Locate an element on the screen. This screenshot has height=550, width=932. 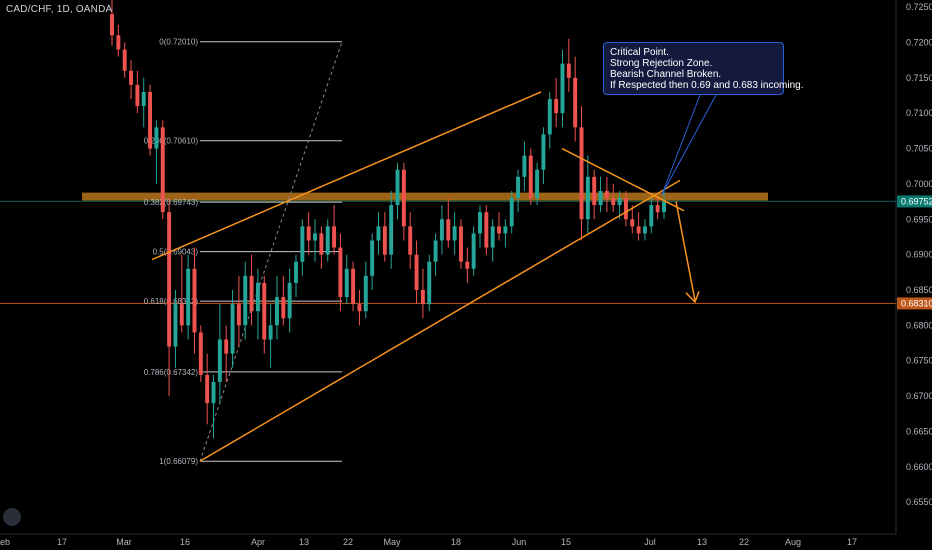
fib-level-label: 1(0.66079) is located at coordinates (178, 461).